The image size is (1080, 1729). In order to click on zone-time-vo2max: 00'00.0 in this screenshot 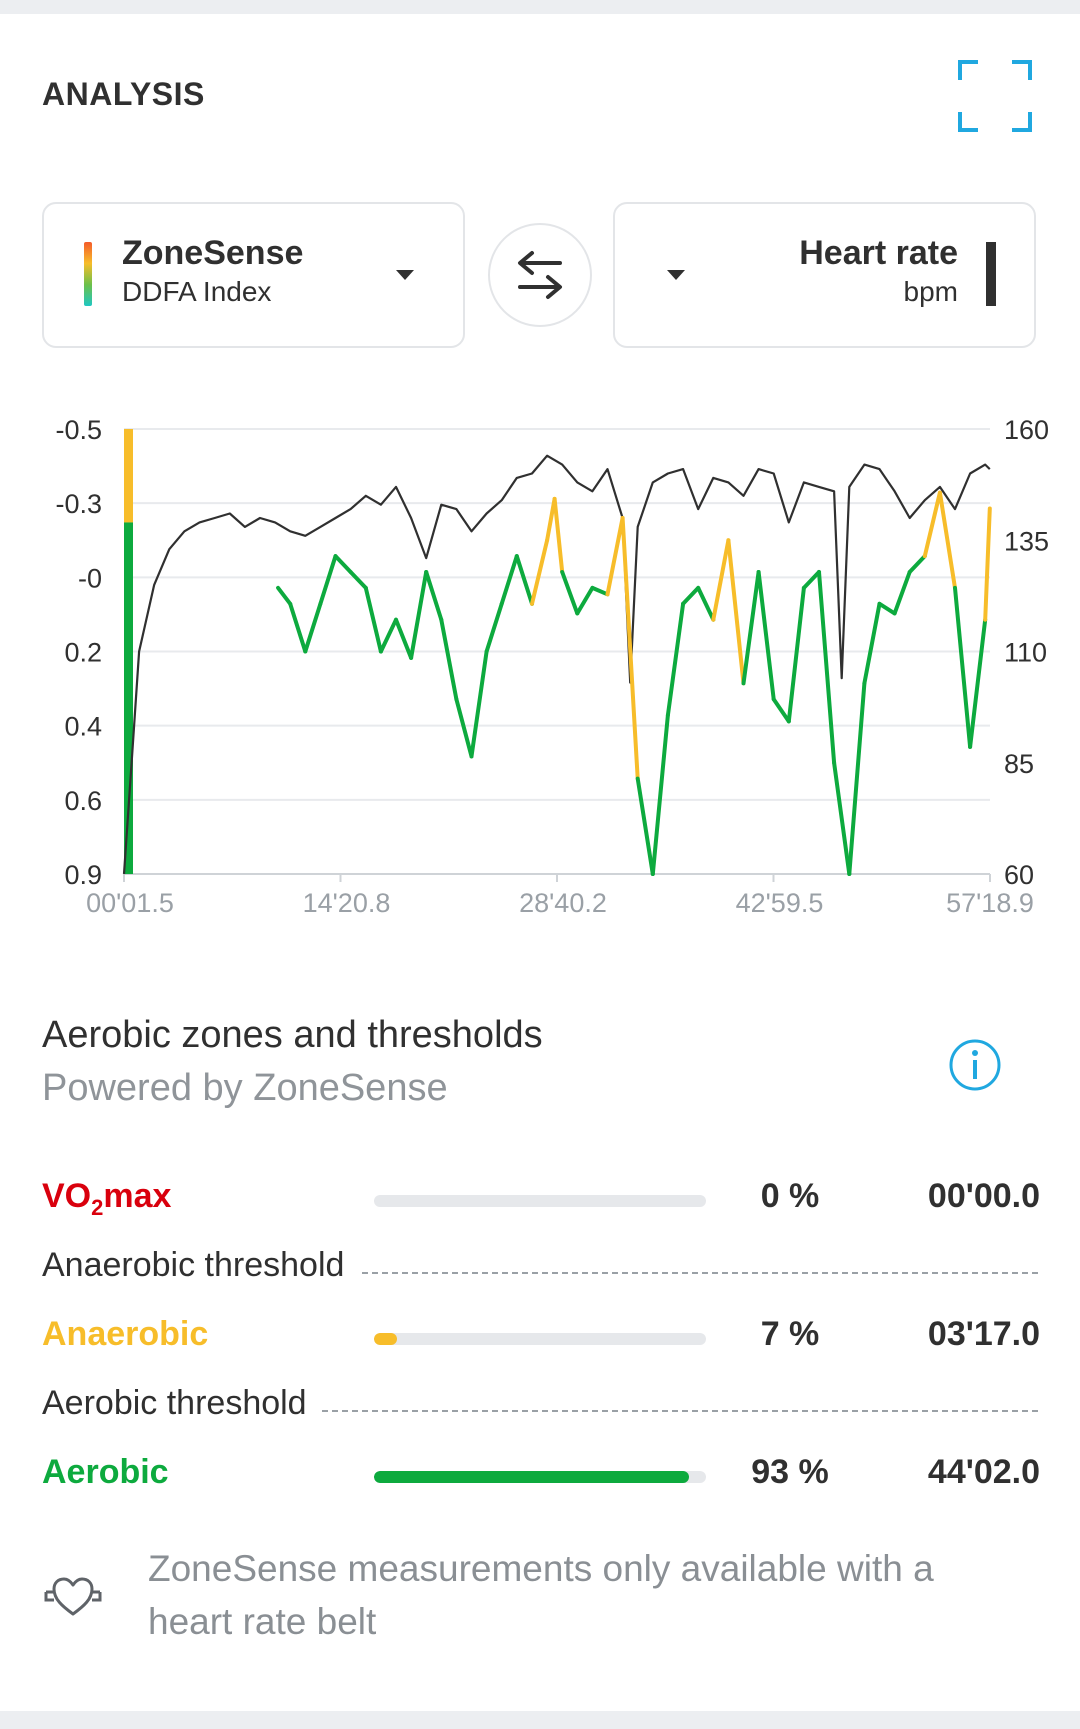, I will do `click(983, 1196)`.